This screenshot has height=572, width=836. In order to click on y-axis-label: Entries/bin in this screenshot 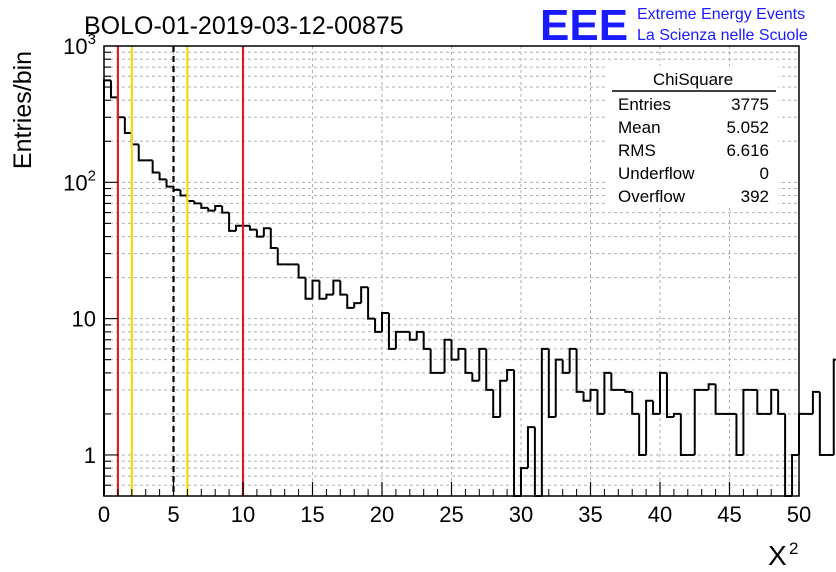, I will do `click(23, 110)`.